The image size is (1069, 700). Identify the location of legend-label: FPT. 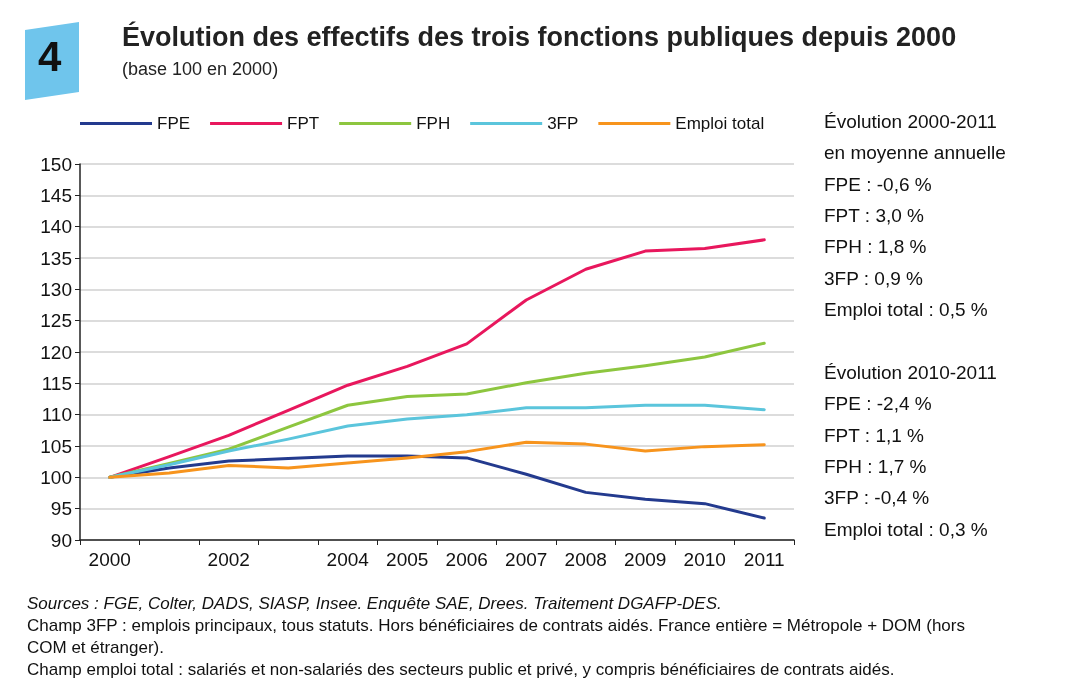
(303, 123).